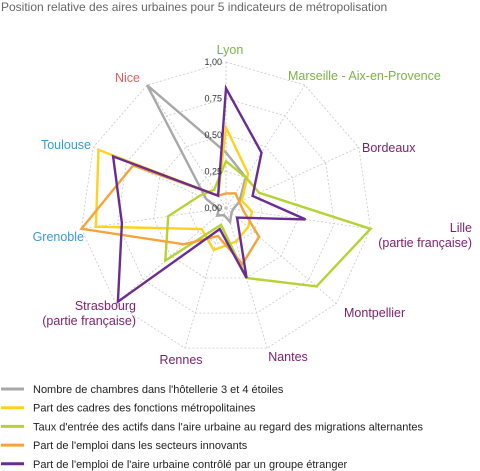 This screenshot has width=480, height=471. Describe the element at coordinates (58, 237) in the screenshot. I see `axis-label: Grenoble` at that location.